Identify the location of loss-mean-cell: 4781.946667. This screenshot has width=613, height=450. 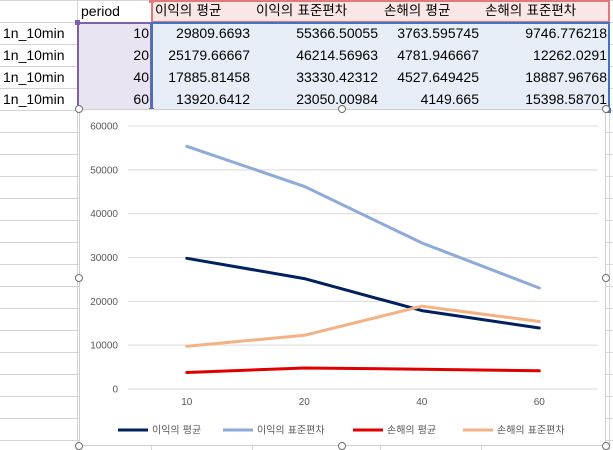
(438, 55).